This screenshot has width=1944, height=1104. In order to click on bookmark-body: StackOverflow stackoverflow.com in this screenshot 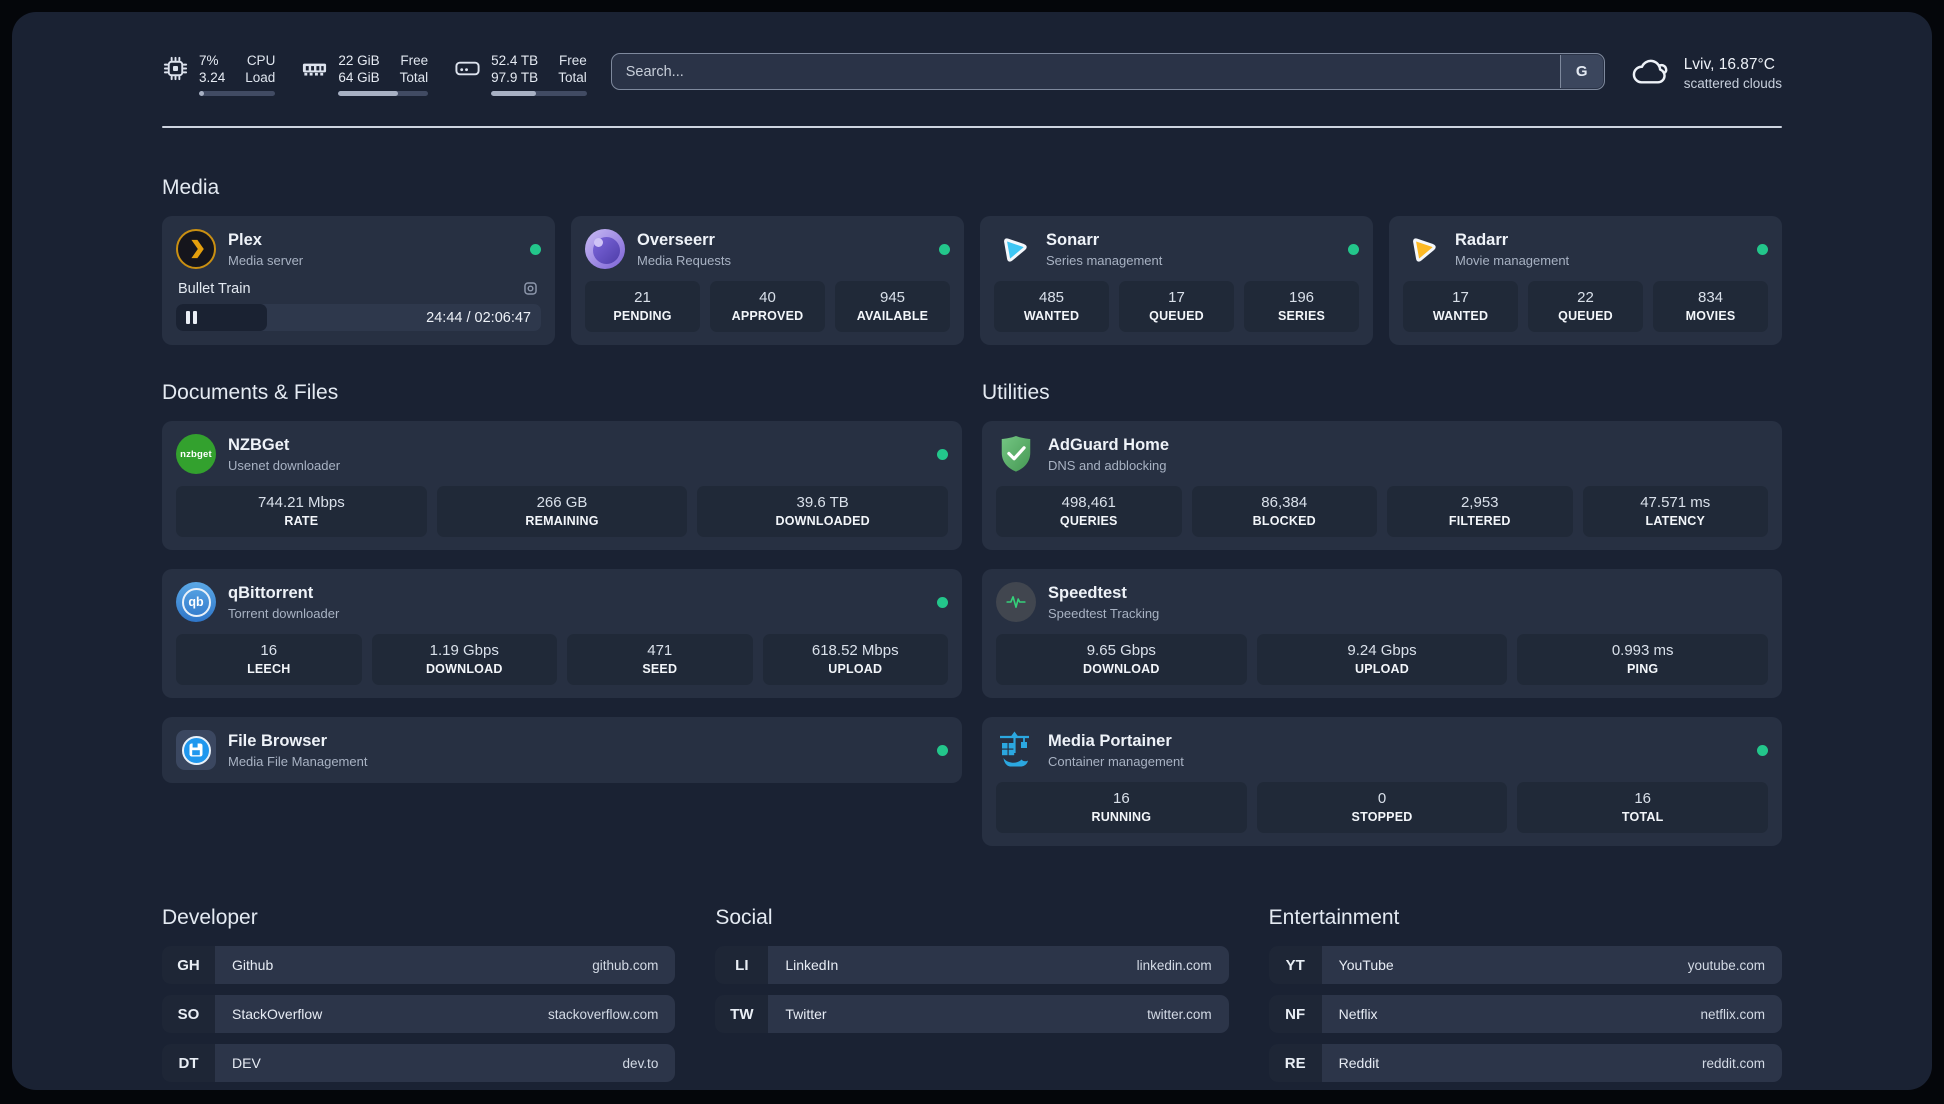, I will do `click(445, 1014)`.